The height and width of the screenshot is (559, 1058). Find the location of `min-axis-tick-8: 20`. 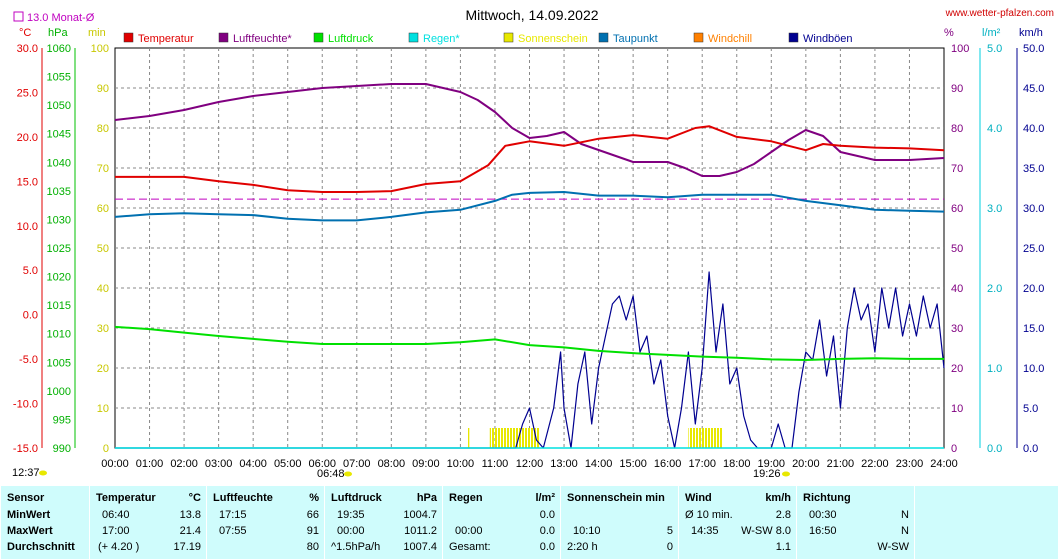

min-axis-tick-8: 20 is located at coordinates (103, 369).